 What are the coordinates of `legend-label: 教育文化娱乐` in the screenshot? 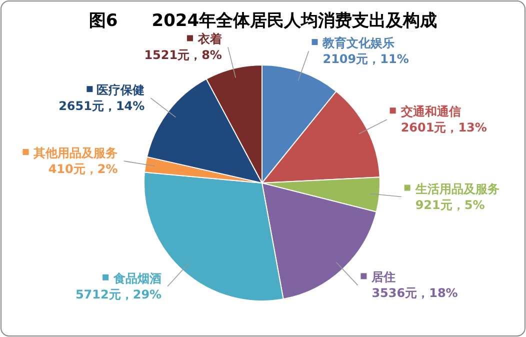 It's located at (358, 43).